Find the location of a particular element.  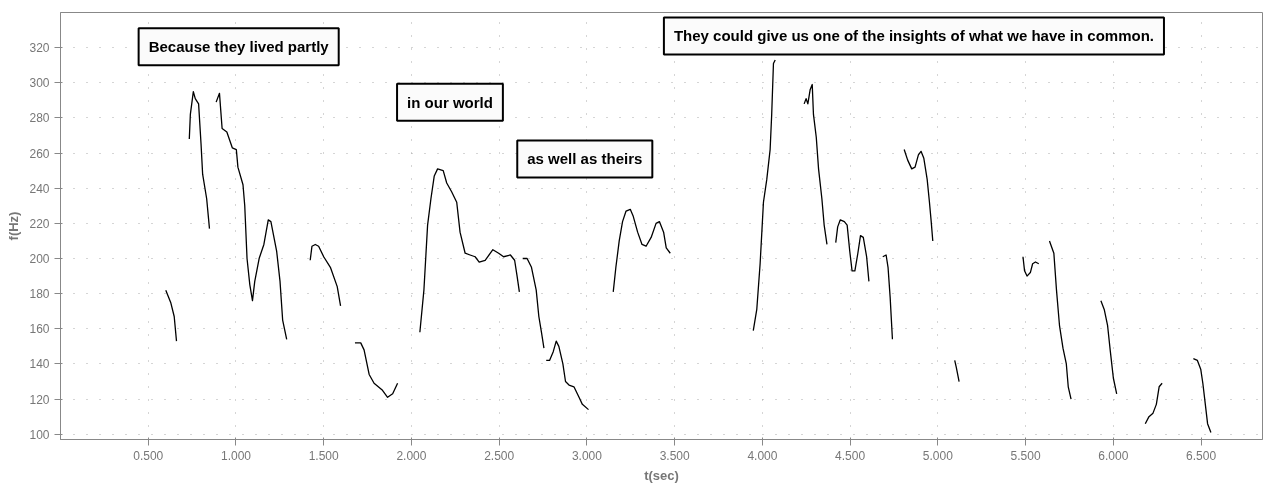

x-tick-label: 1.500 is located at coordinates (324, 455).